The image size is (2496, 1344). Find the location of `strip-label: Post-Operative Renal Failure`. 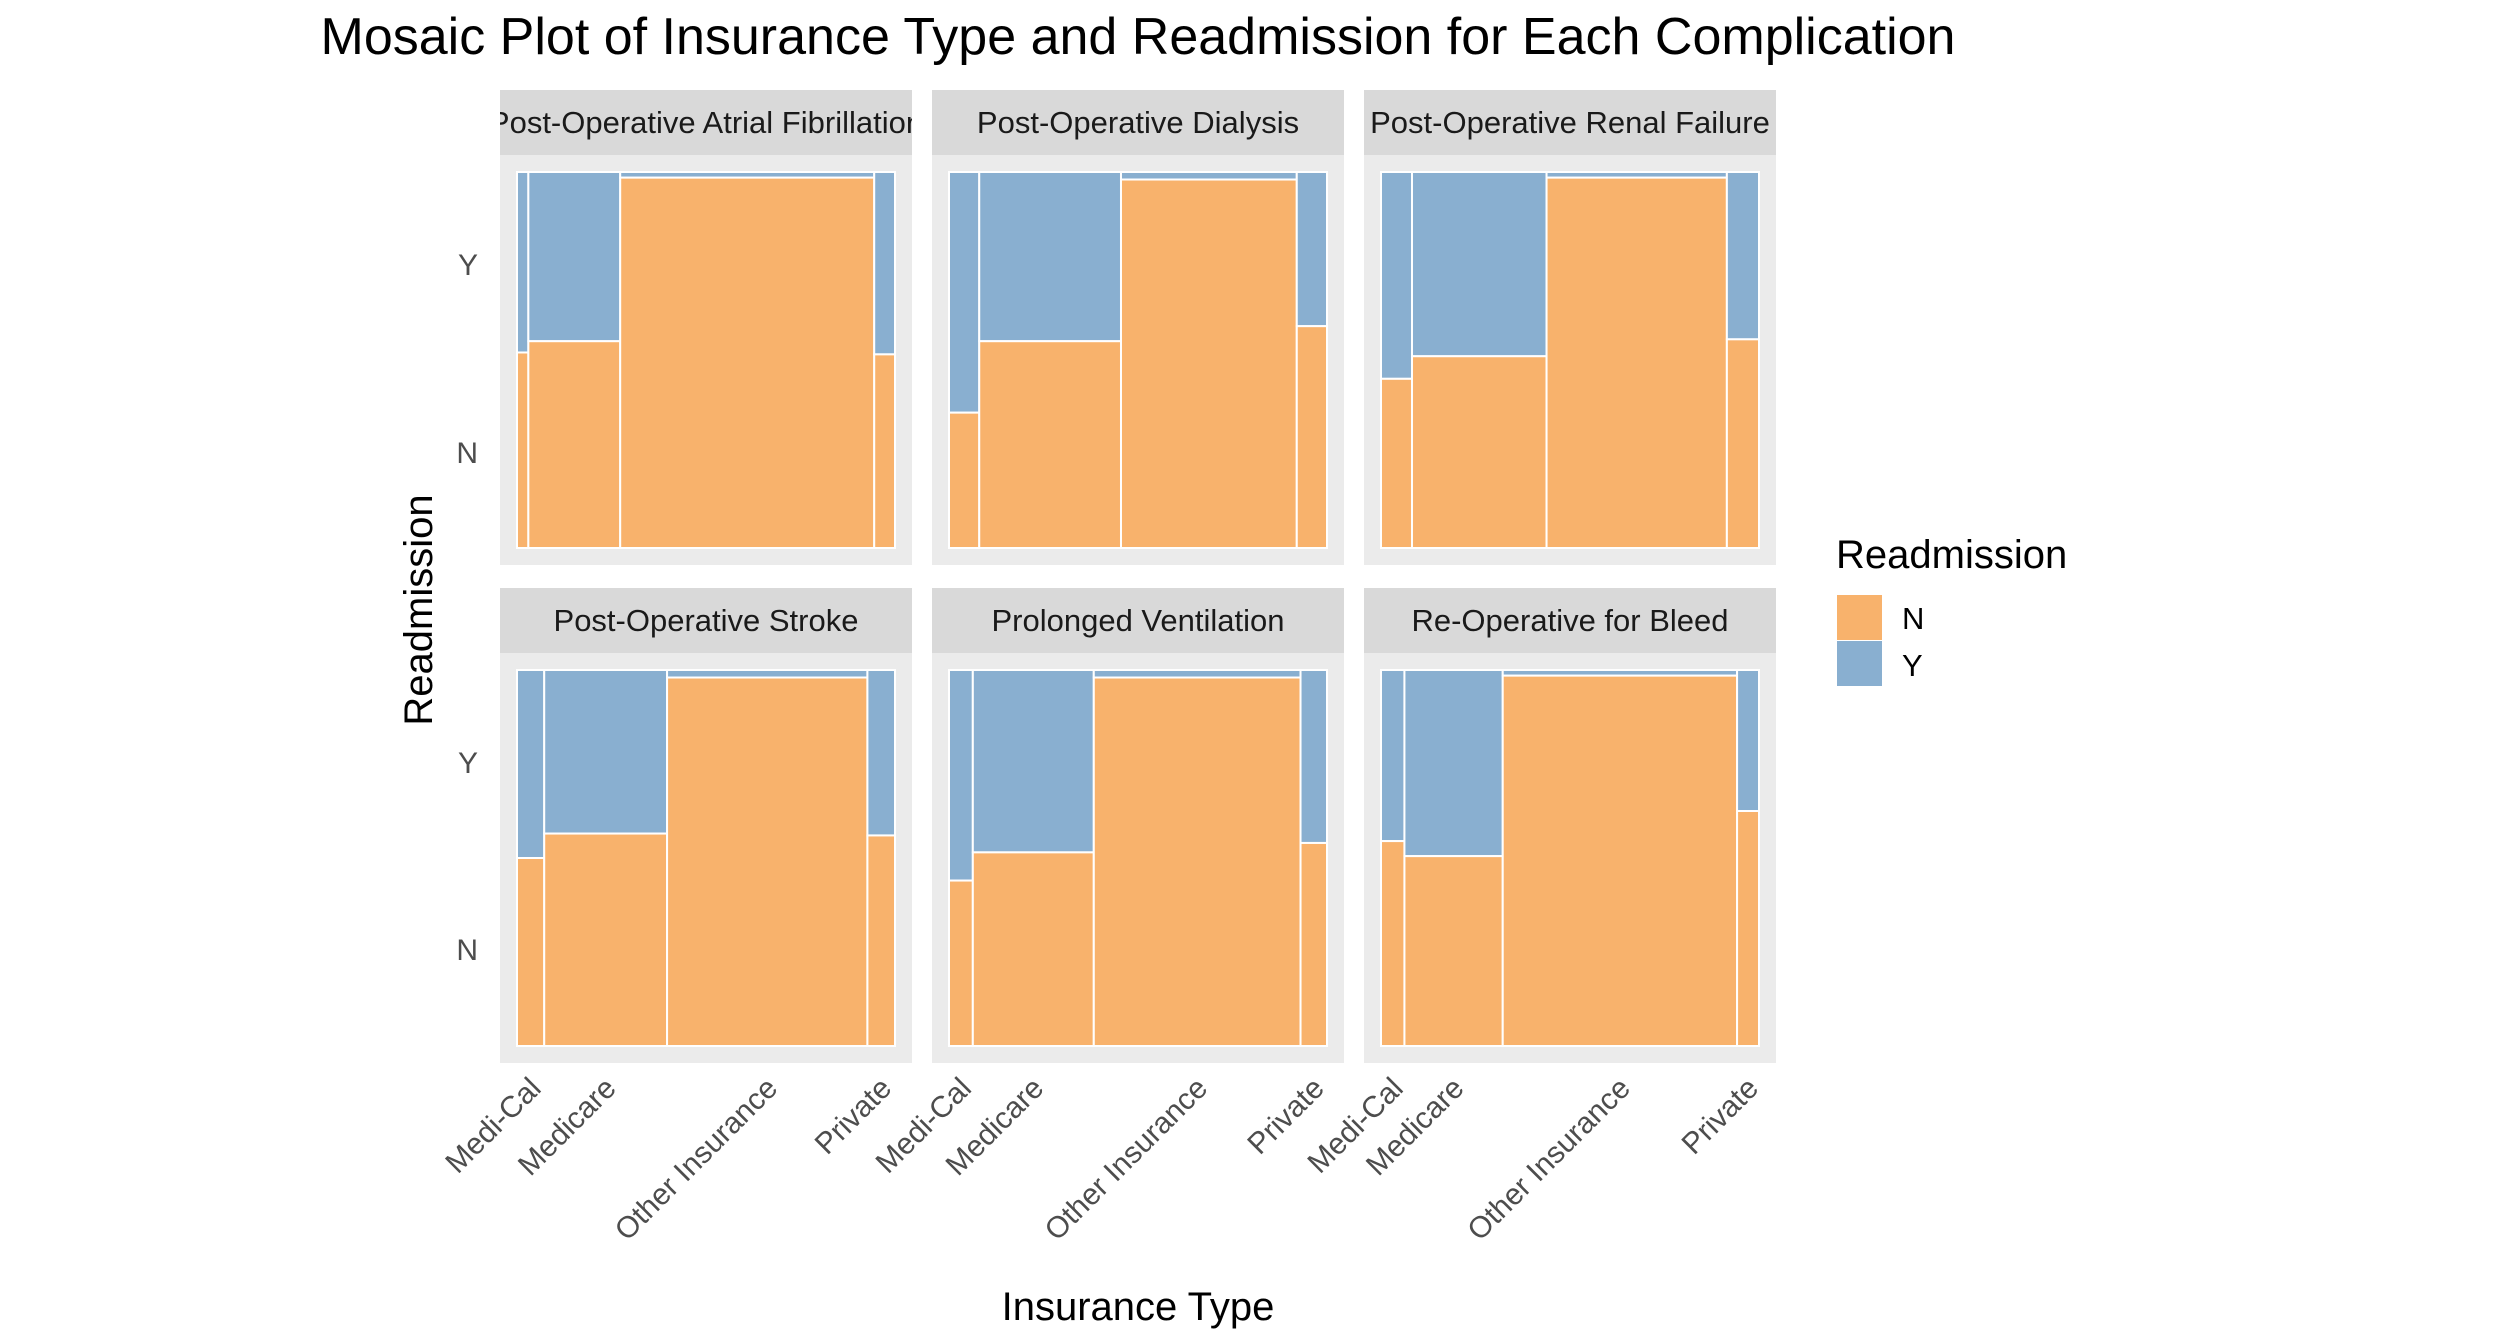

strip-label: Post-Operative Renal Failure is located at coordinates (1570, 122).